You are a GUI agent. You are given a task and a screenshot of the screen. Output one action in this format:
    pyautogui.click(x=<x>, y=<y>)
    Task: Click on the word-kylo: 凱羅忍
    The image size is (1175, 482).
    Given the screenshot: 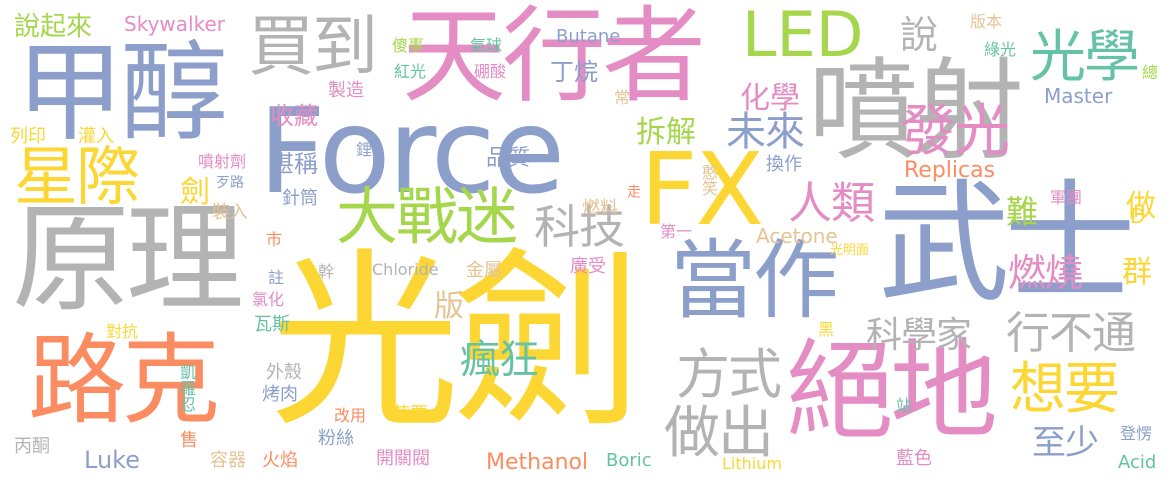 What is the action you would take?
    pyautogui.click(x=186, y=388)
    